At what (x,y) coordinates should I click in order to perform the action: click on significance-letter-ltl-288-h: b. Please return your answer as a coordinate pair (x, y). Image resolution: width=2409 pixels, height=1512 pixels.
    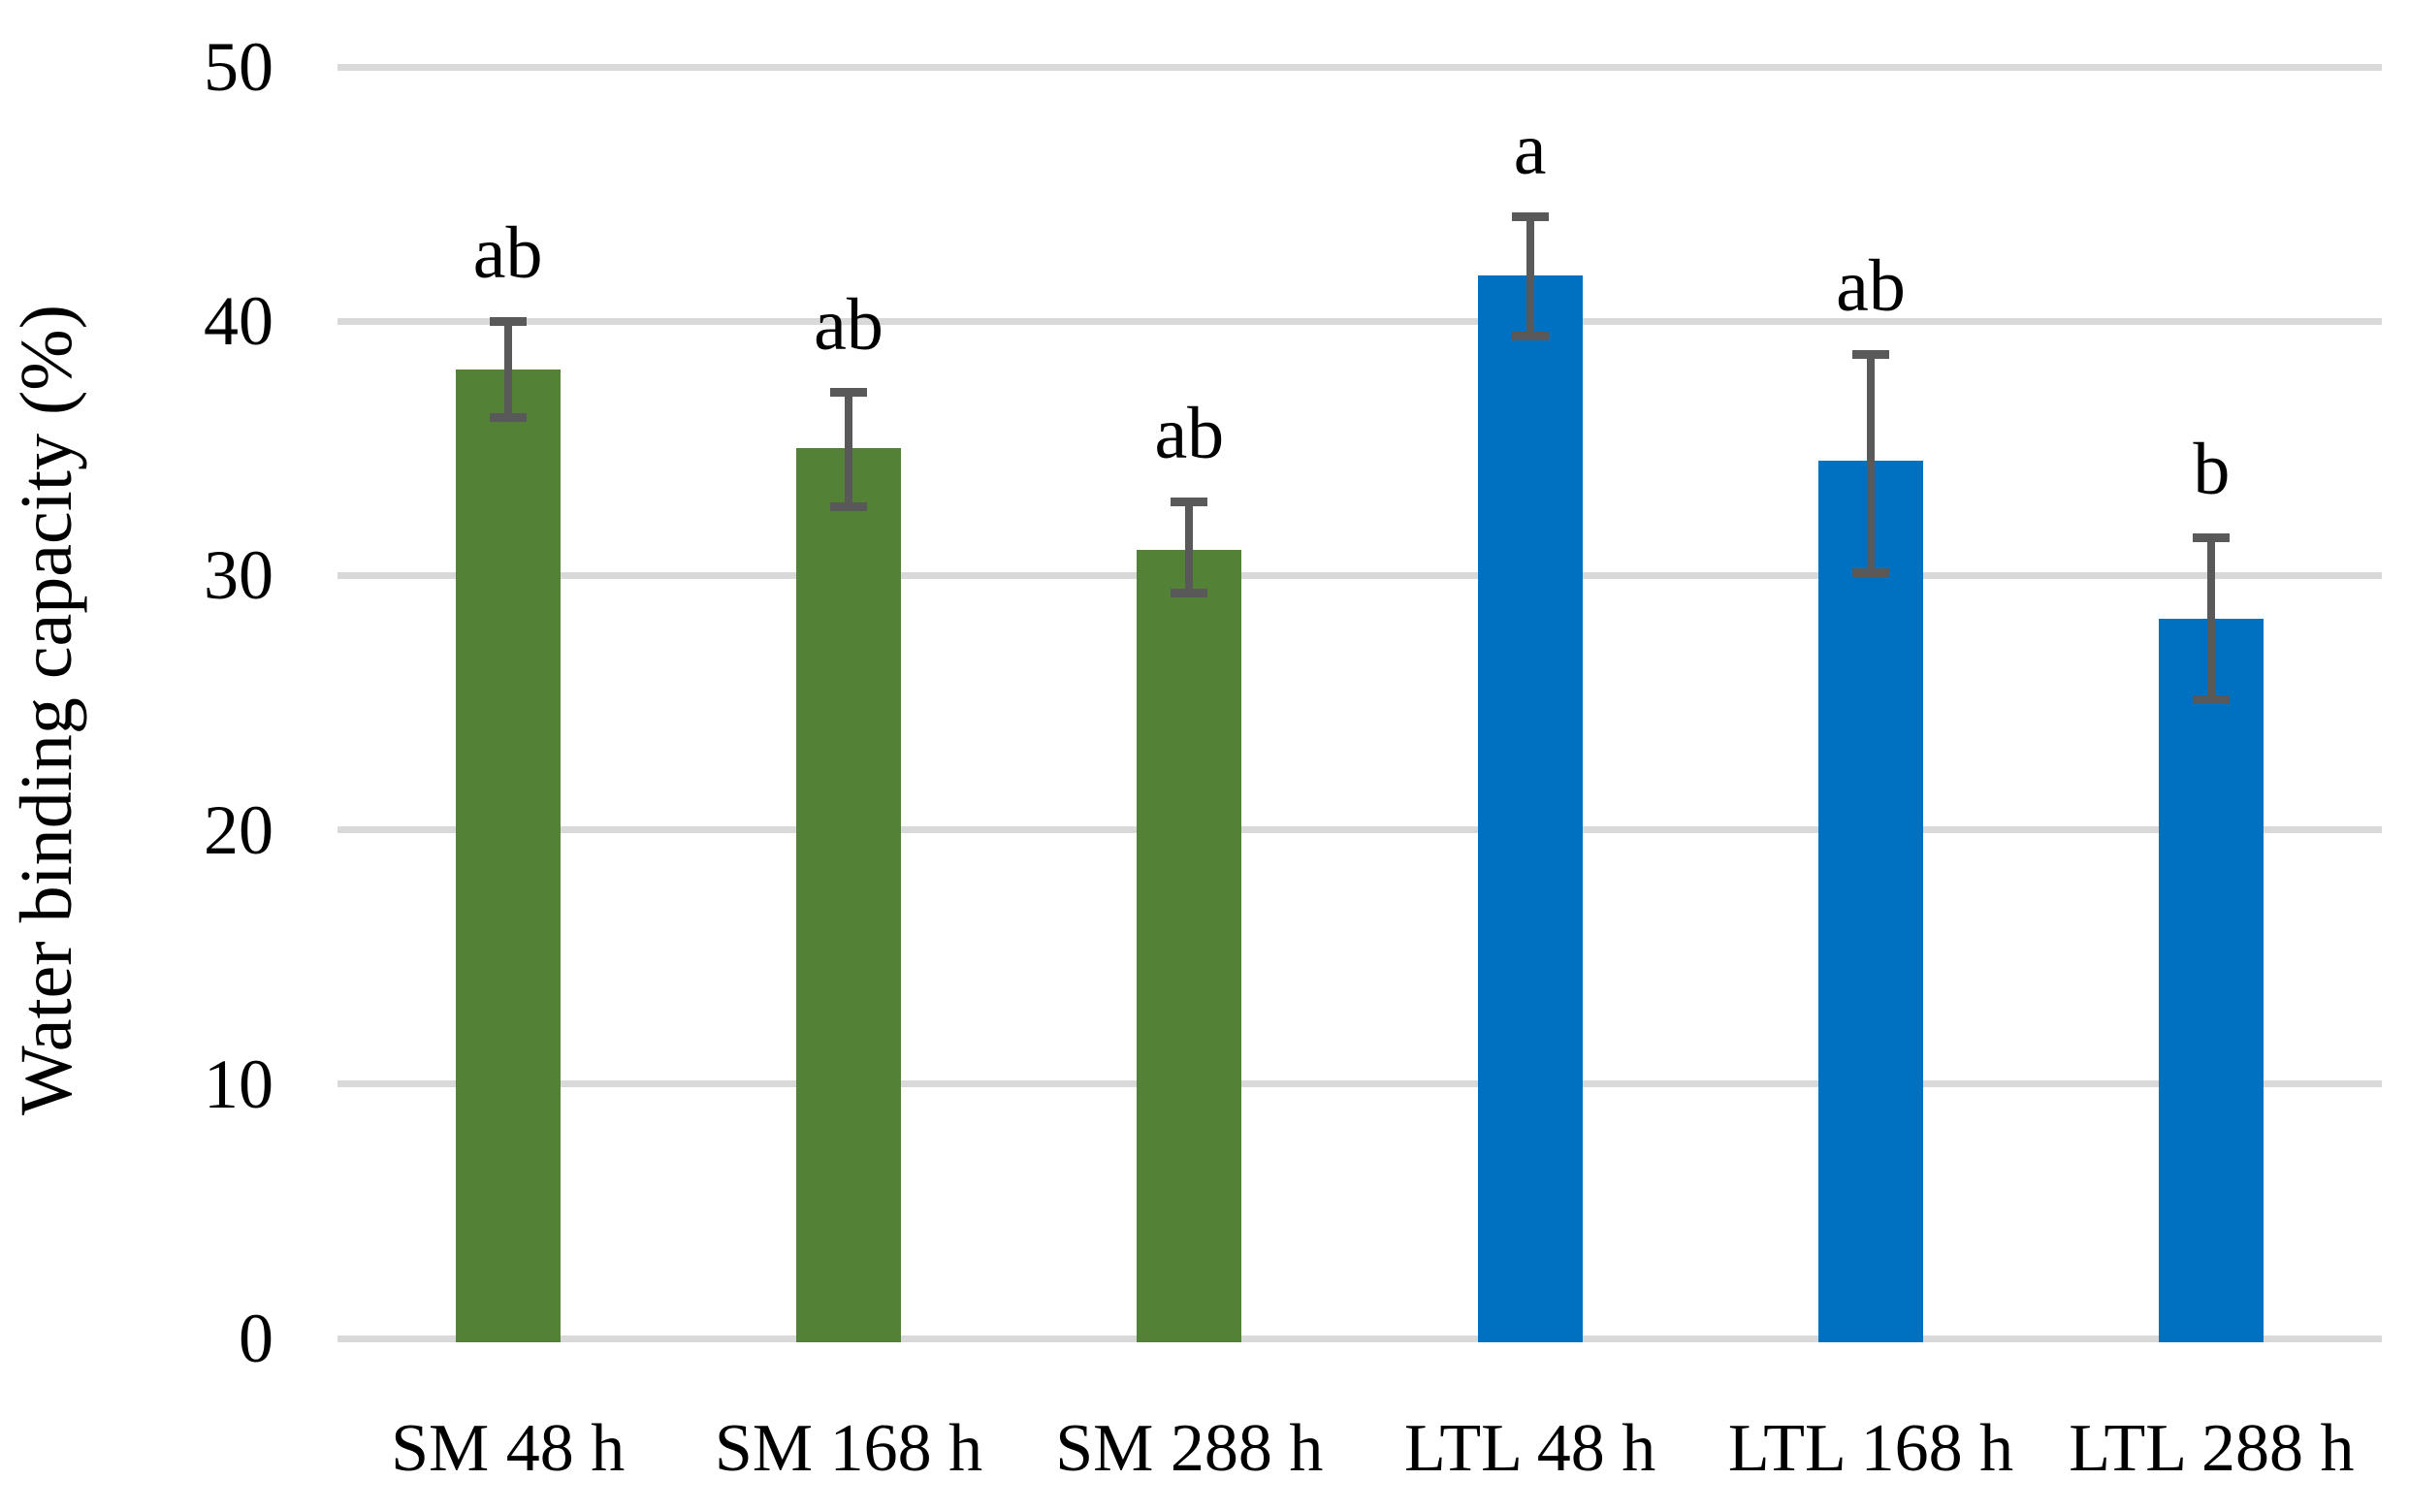
    Looking at the image, I should click on (2212, 470).